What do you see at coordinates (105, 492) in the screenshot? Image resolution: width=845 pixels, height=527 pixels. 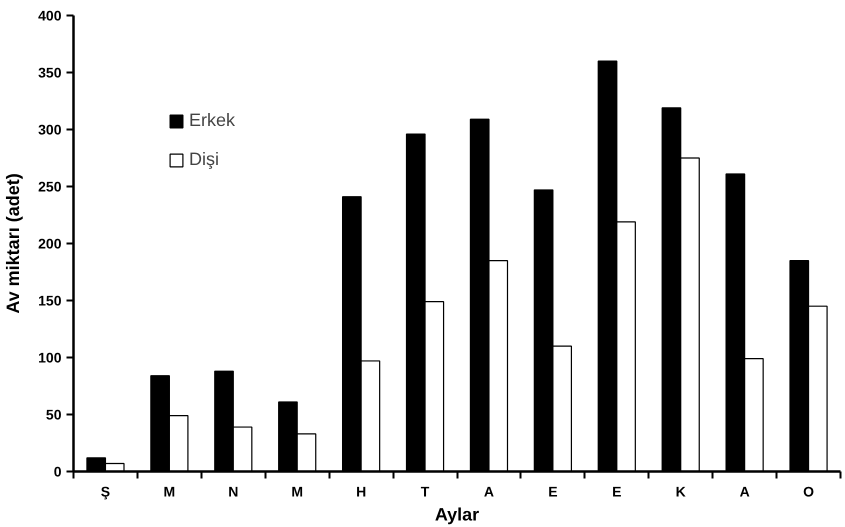 I see `x-tick-label: Ş` at bounding box center [105, 492].